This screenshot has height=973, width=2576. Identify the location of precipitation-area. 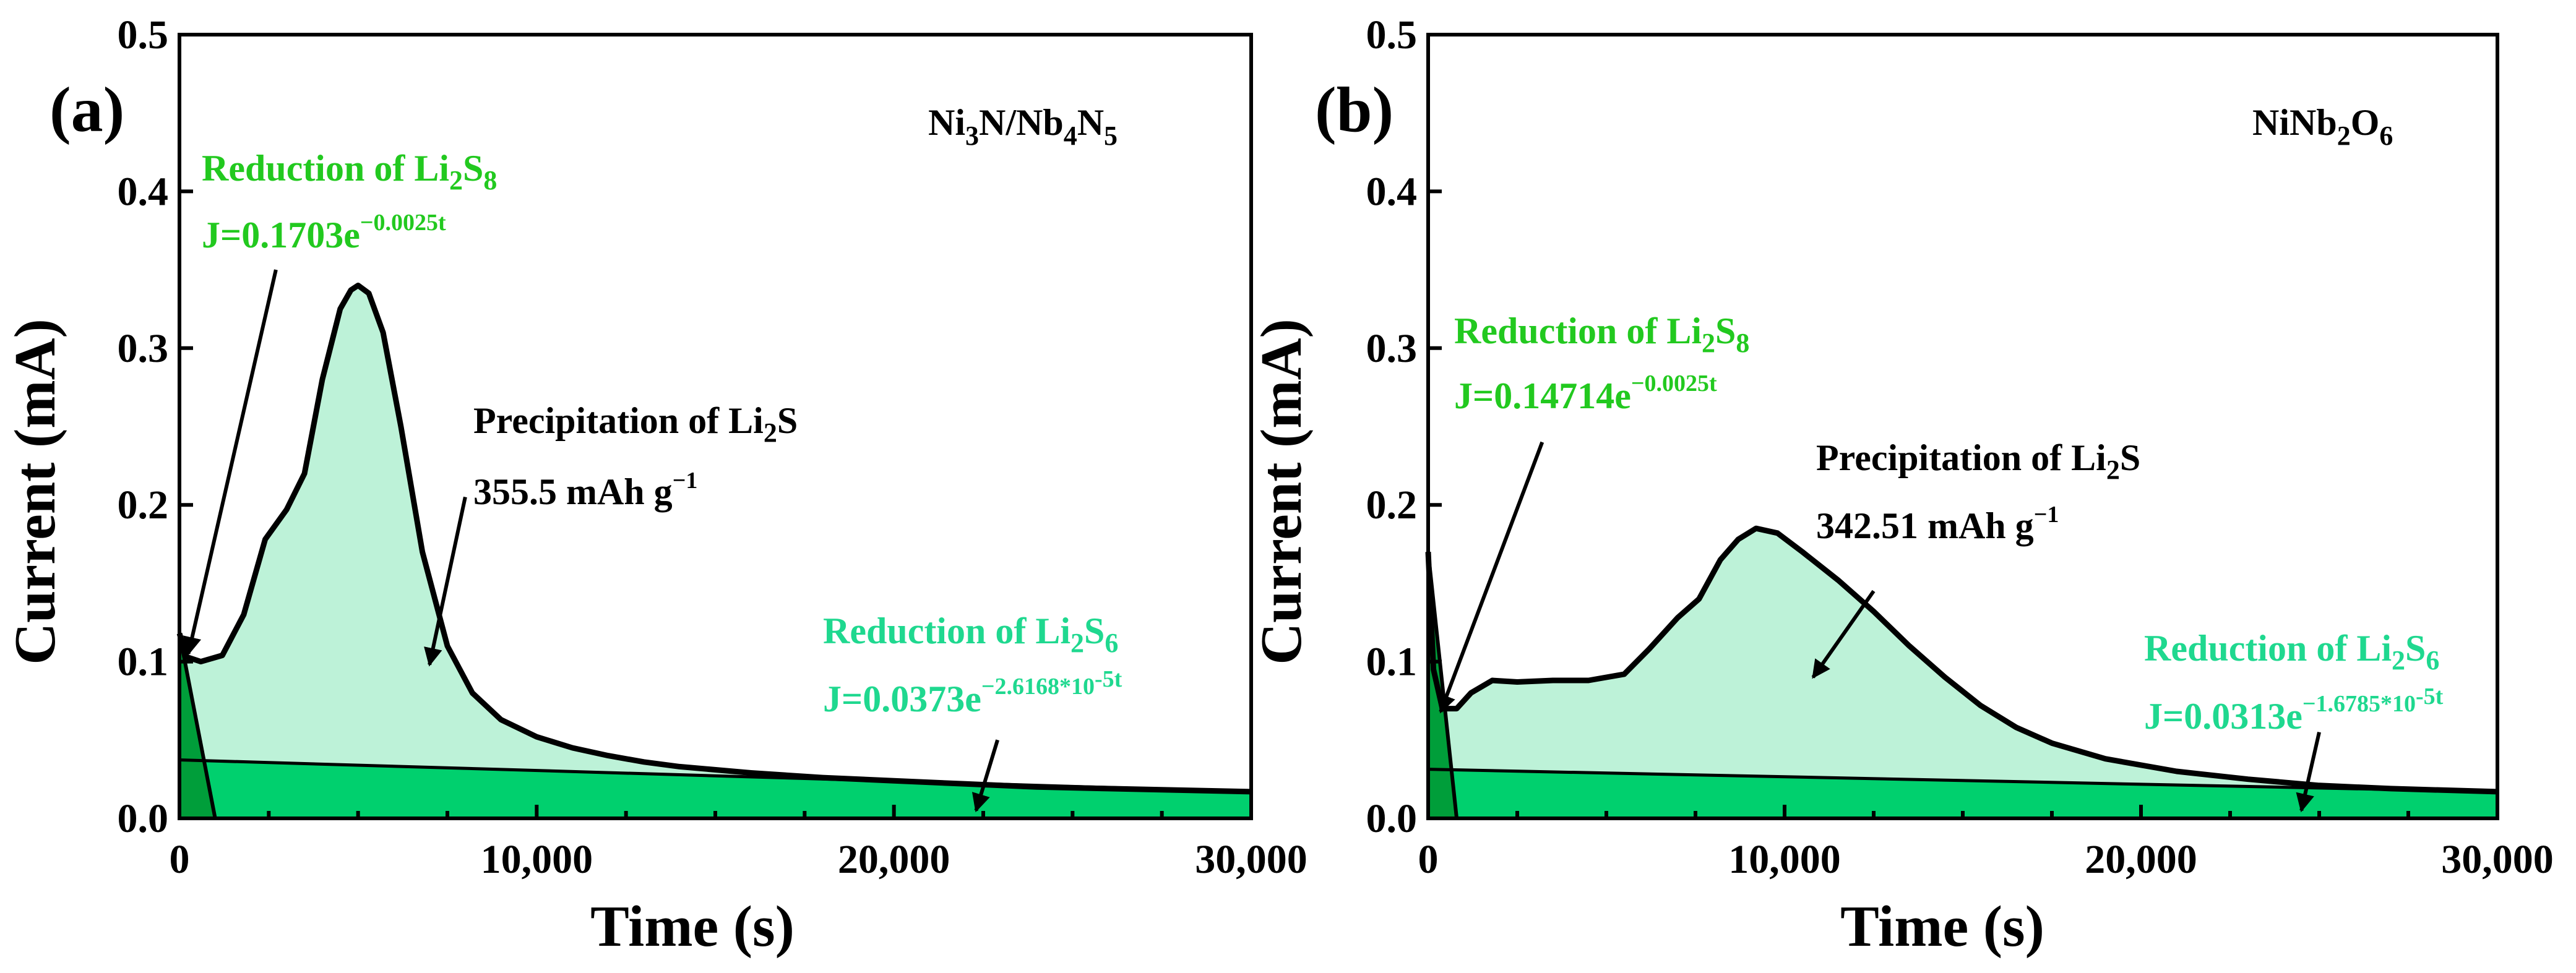
(1962, 660).